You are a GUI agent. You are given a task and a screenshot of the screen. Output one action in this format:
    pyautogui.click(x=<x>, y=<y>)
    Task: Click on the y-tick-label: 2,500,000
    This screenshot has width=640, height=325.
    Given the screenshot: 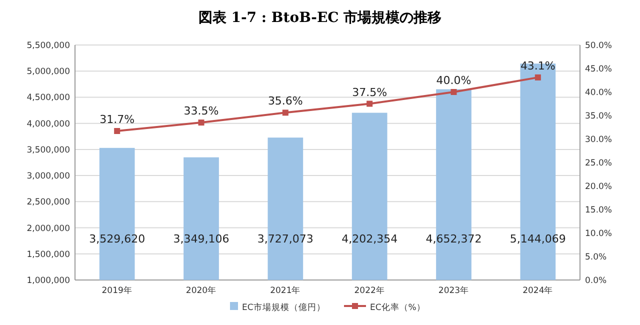 What is the action you would take?
    pyautogui.click(x=48, y=203)
    